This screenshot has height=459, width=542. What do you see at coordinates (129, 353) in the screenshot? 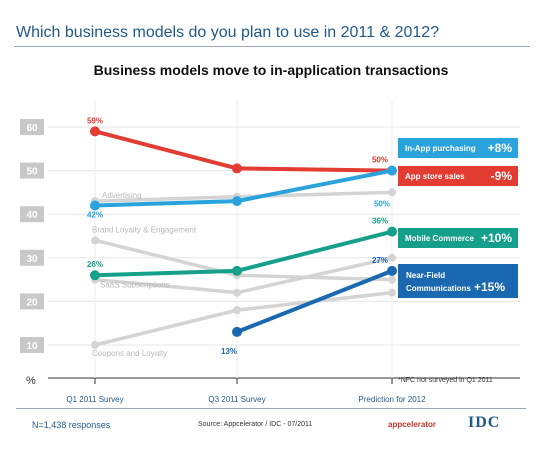
I see `series-label-coupons-and-loyalty: Coupons and Loyalty` at bounding box center [129, 353].